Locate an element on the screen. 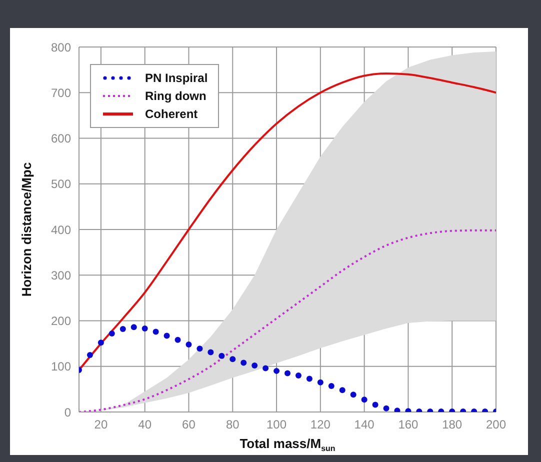  x-tick-label: 180 is located at coordinates (452, 425).